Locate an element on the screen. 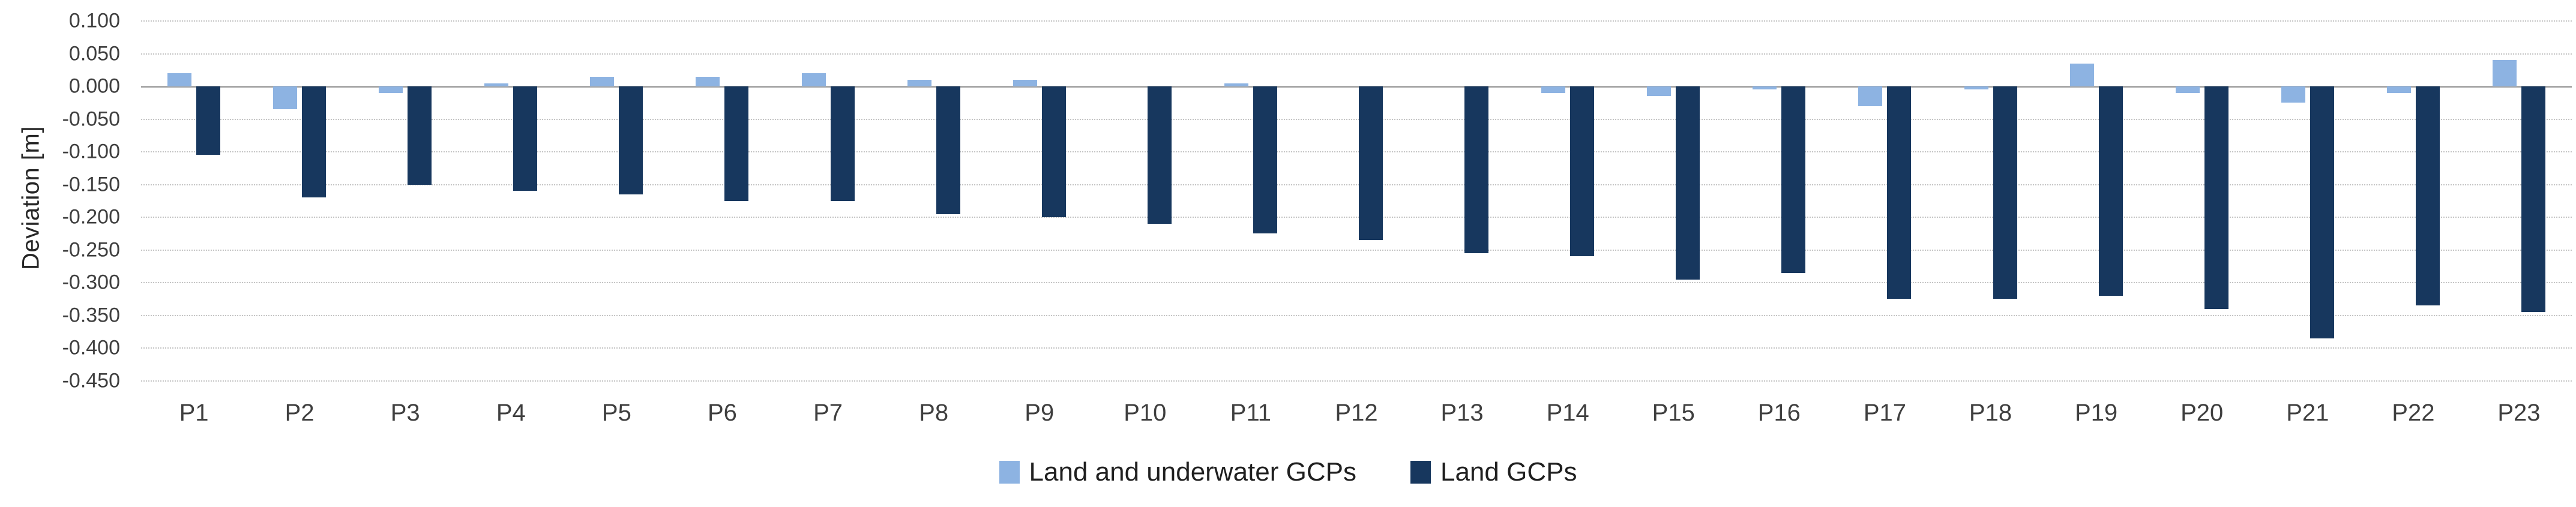 Image resolution: width=2576 pixels, height=507 pixels. bar-land-gcps-p5 is located at coordinates (631, 140).